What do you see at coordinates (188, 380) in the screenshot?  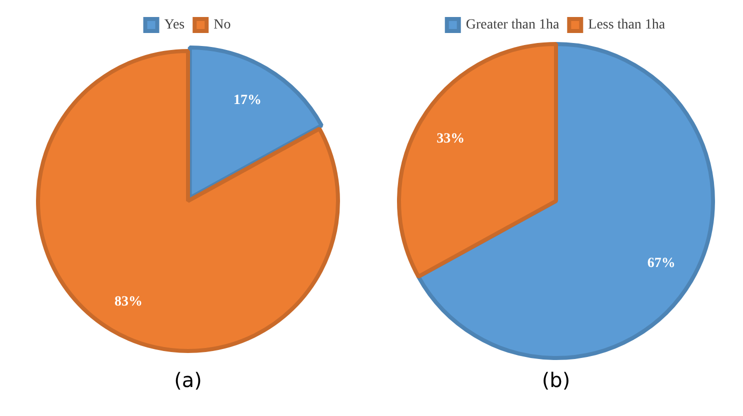 I see `text: (a)` at bounding box center [188, 380].